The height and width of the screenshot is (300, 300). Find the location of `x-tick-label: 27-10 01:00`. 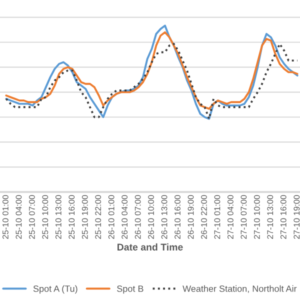

x-tick-label: 27-10 01:00 is located at coordinates (217, 217).